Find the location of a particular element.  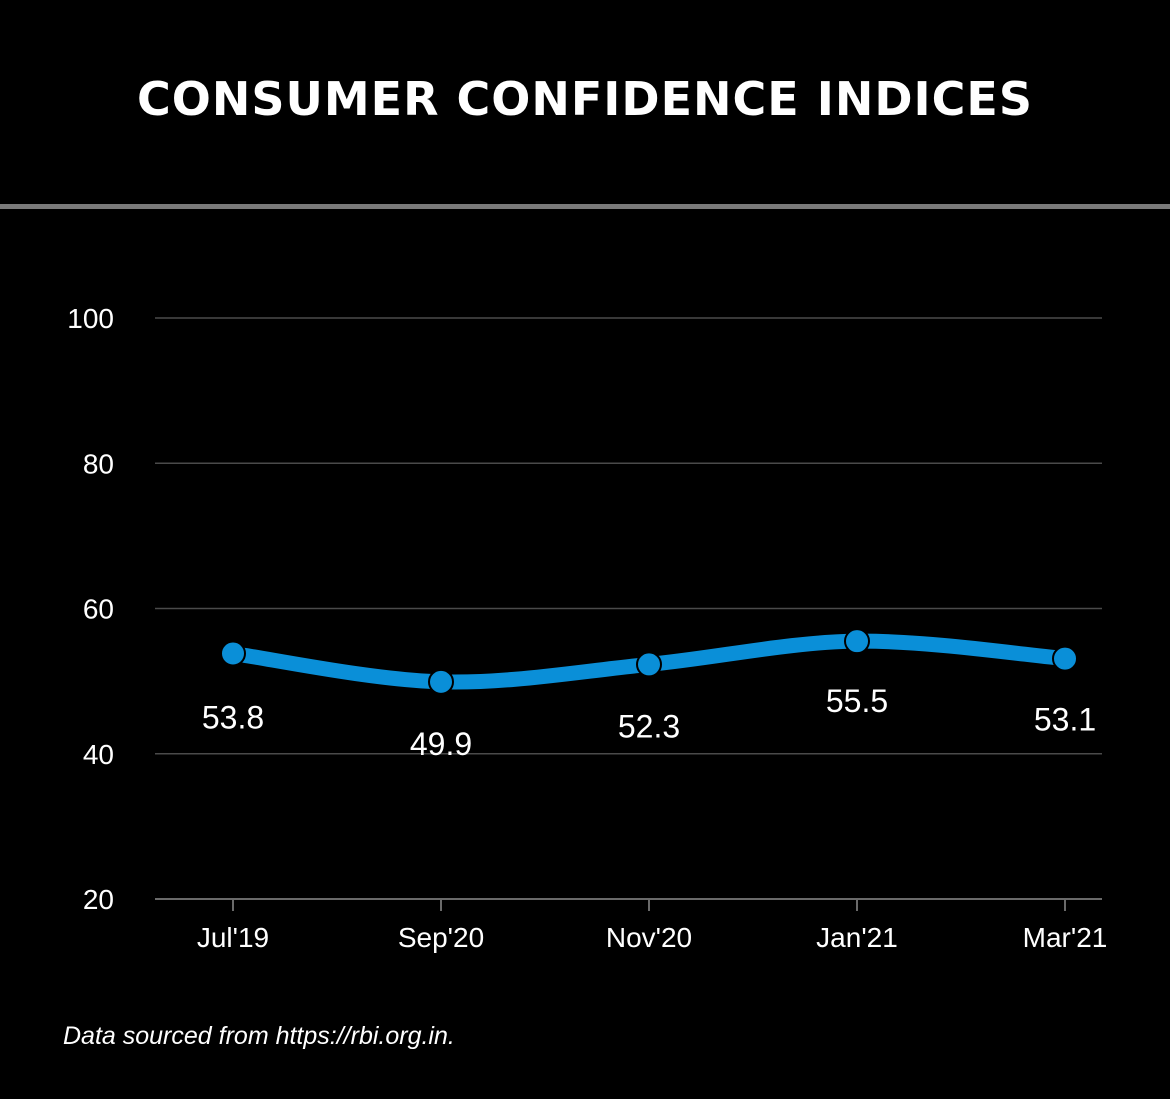

y-tick-label: 20 is located at coordinates (98, 899).